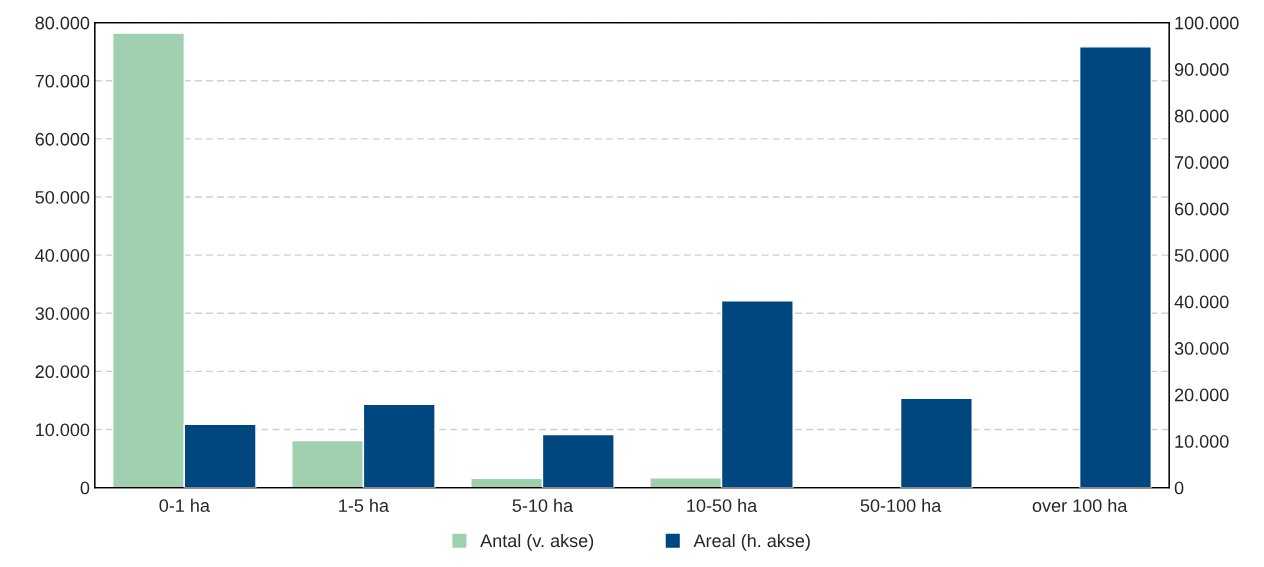 Image resolution: width=1264 pixels, height=567 pixels. I want to click on y-tick-label: 30.000, so click(62, 313).